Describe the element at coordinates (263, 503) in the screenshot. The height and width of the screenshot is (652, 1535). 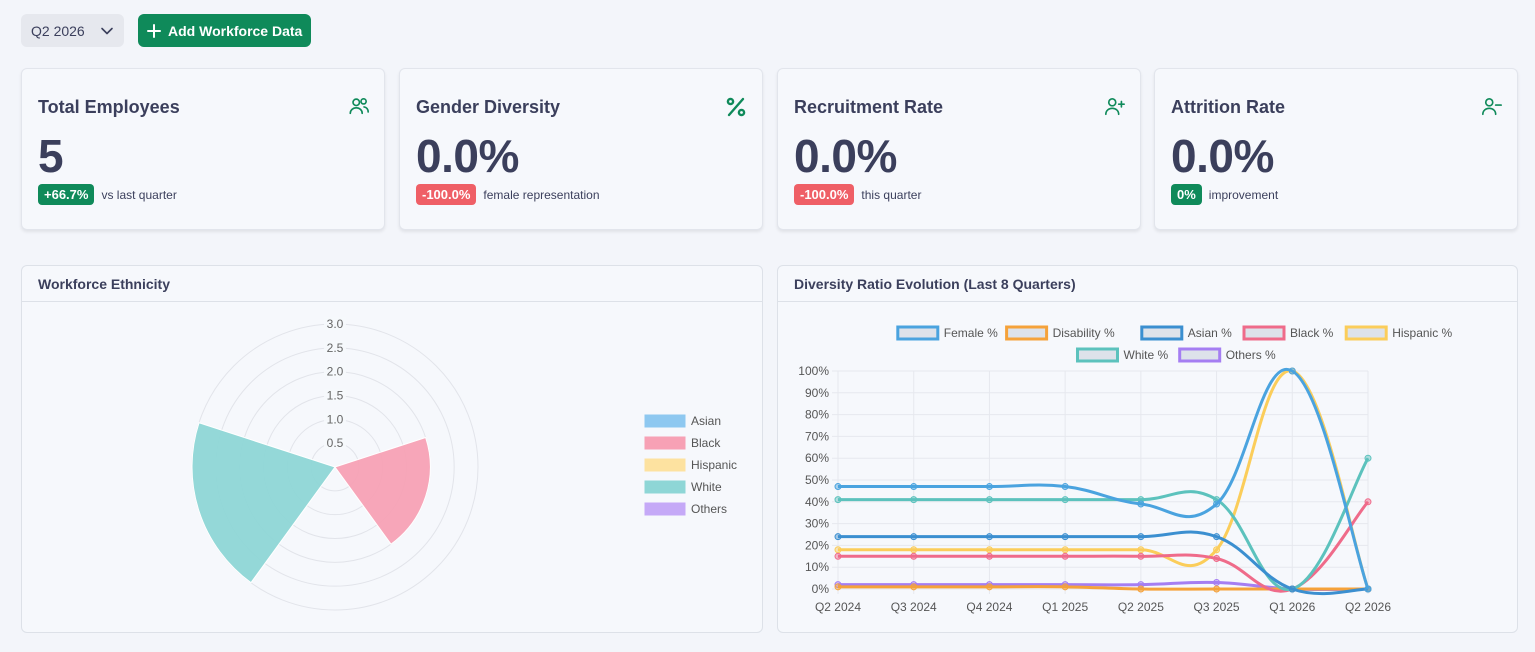
I see `polar-slice-white` at that location.